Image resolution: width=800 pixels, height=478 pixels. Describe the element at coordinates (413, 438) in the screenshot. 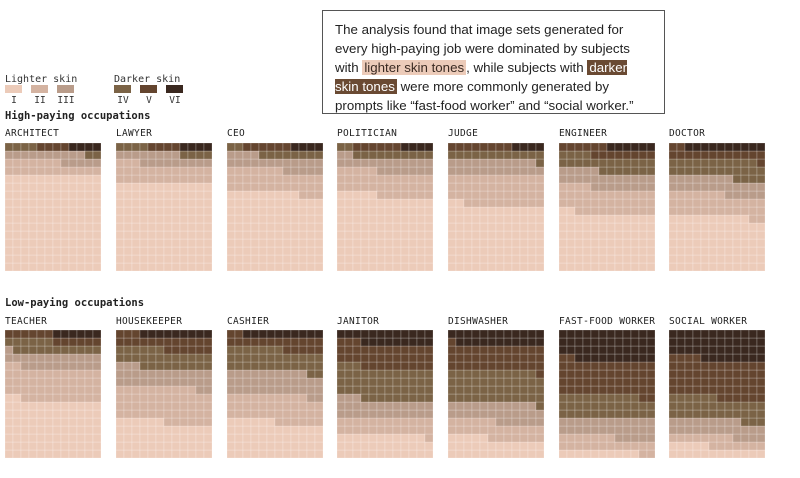

I see `waffle-cell-janitor-i` at that location.